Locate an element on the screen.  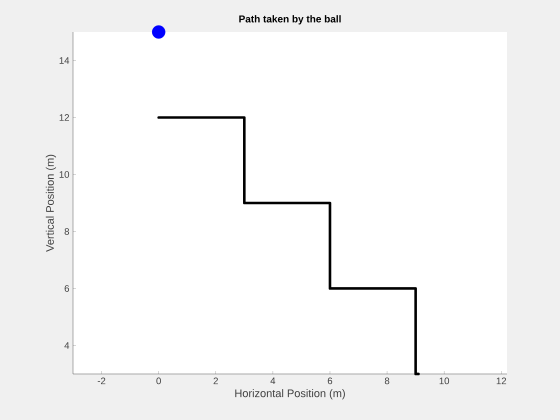
x-tick-label: 2 is located at coordinates (216, 381).